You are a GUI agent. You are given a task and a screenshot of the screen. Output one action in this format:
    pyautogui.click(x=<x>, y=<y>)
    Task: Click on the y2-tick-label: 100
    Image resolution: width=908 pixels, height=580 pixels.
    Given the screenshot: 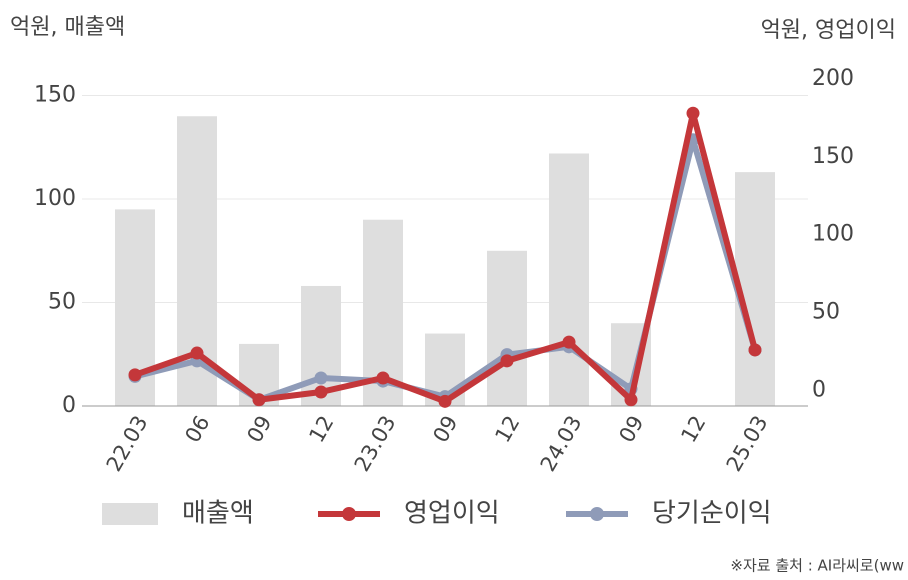 What is the action you would take?
    pyautogui.click(x=833, y=234)
    